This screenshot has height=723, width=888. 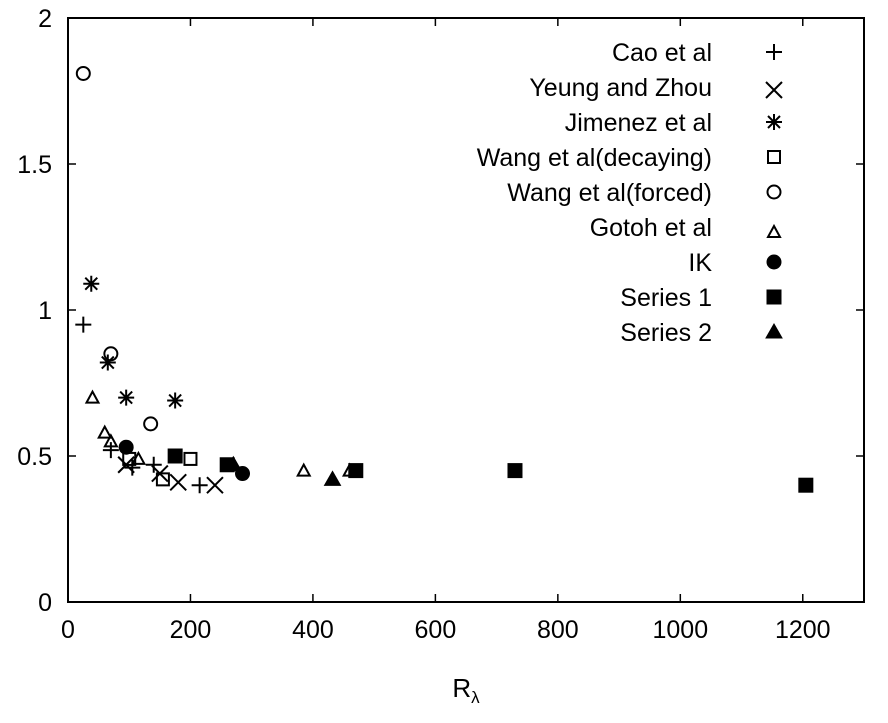 I want to click on y-tick-label: 0.5, so click(x=34, y=457).